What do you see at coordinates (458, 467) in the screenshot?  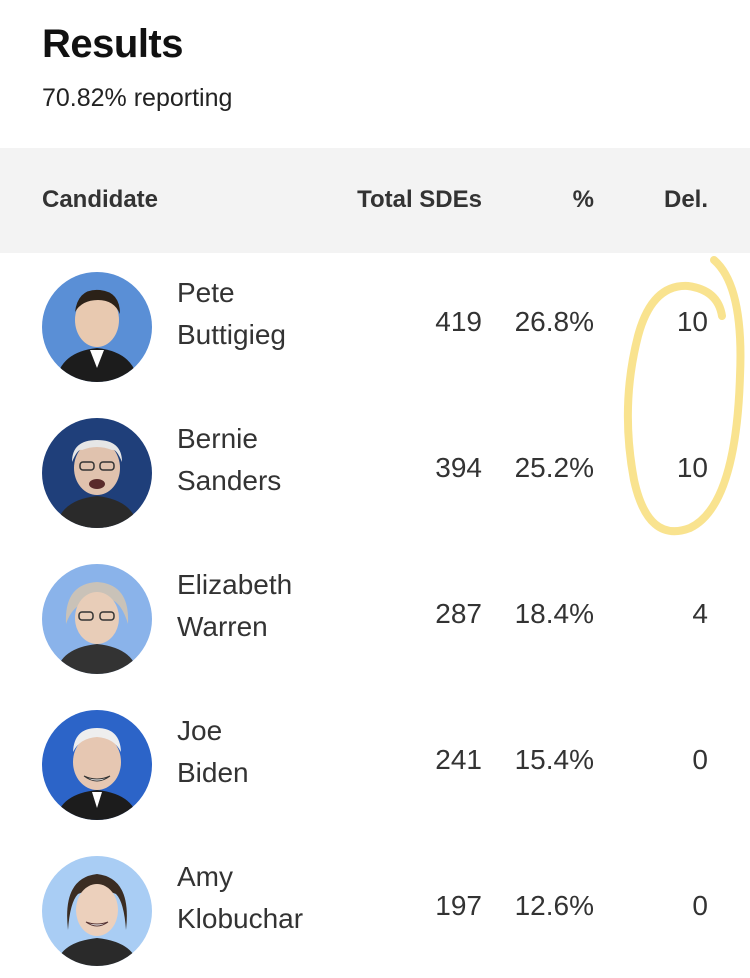 I see `total-sdes-value: 394` at bounding box center [458, 467].